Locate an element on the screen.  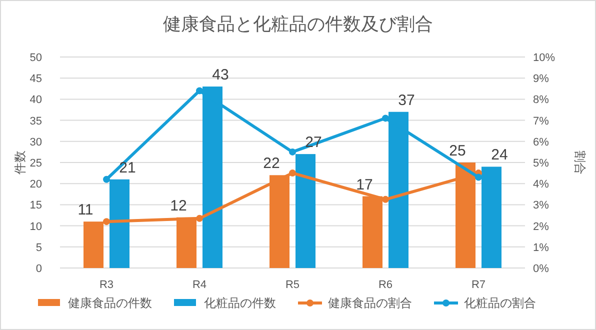
y-tick-label: 20 is located at coordinates (36, 184).